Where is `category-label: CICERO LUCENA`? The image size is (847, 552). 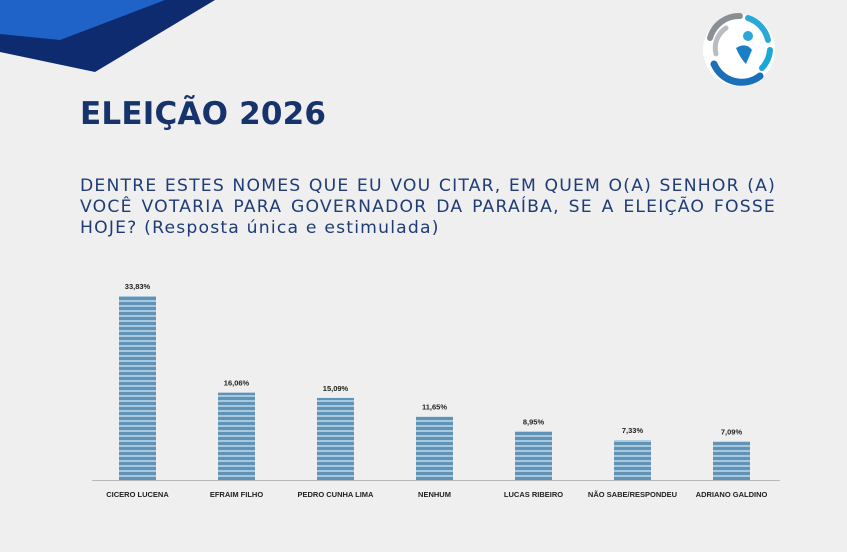
category-label: CICERO LUCENA is located at coordinates (137, 494).